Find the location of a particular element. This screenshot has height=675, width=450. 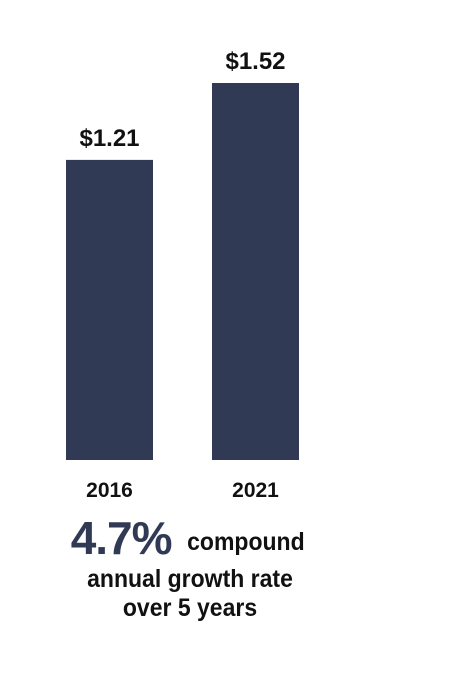

summary-compound-text: compound is located at coordinates (245, 542).